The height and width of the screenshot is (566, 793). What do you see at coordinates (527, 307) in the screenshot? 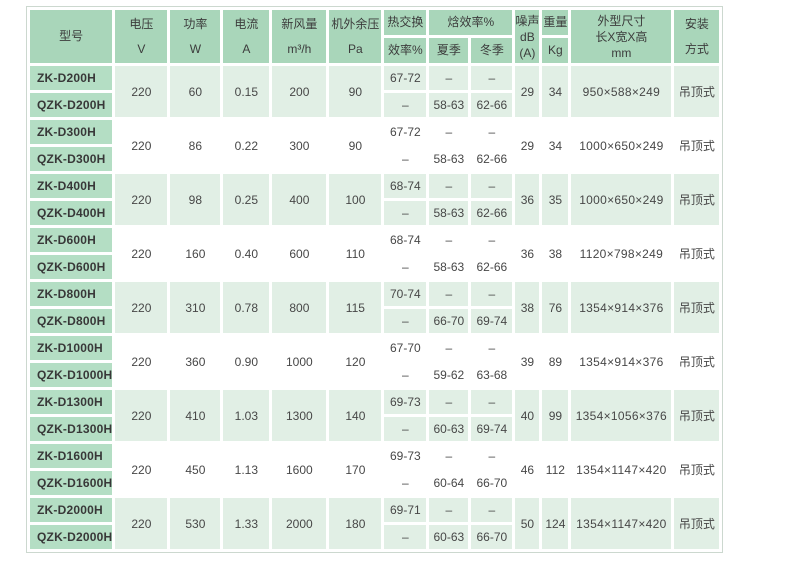
I see `noise-cell: 38` at bounding box center [527, 307].